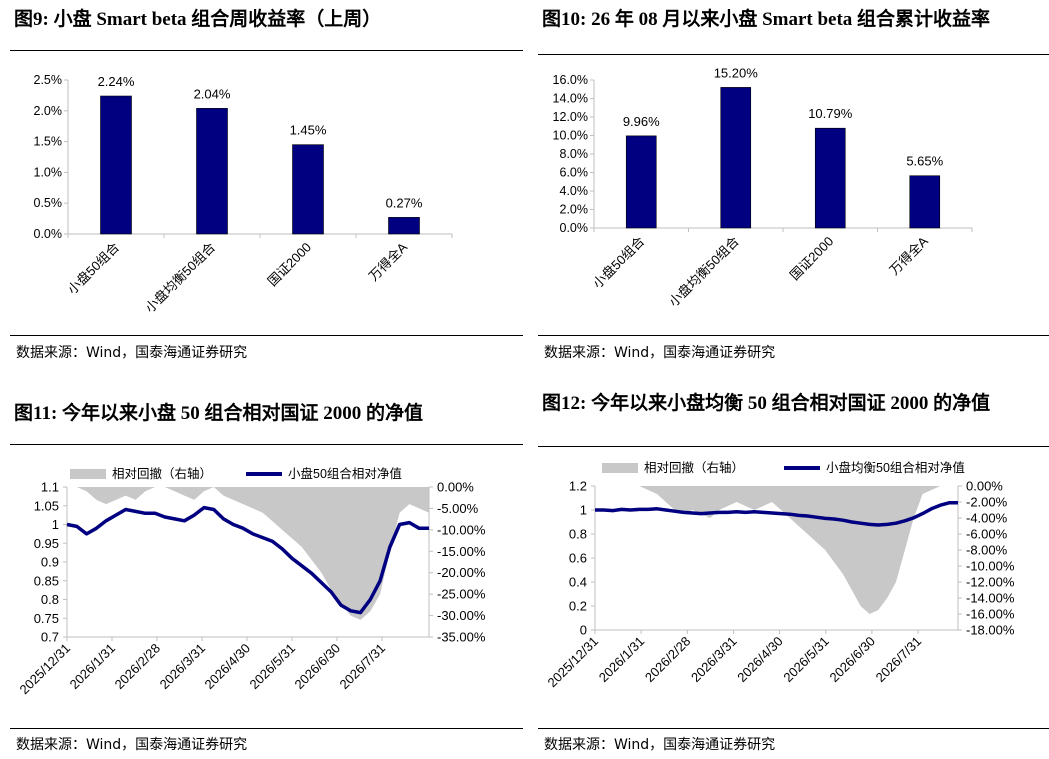 This screenshot has width=1049, height=759. I want to click on y-tick-label: 6.0%, so click(574, 173).